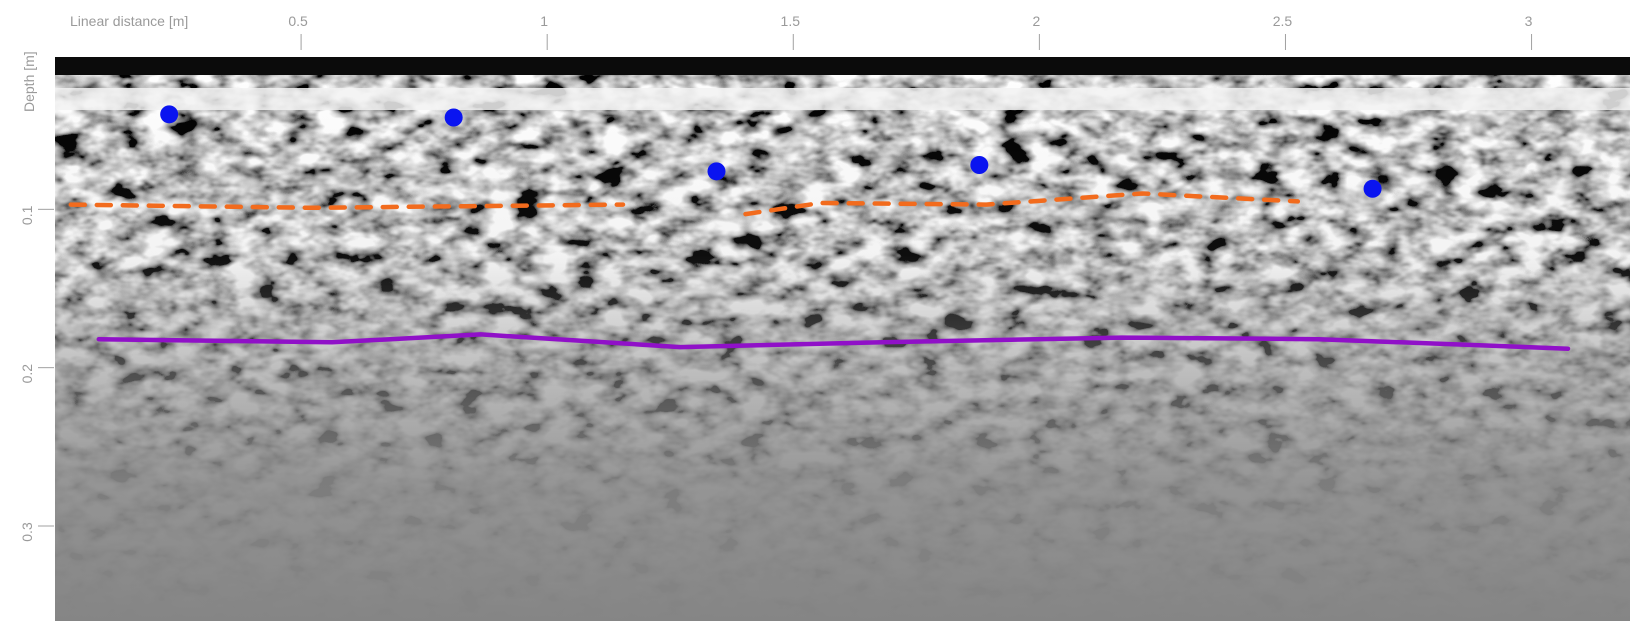 The width and height of the screenshot is (1630, 621). I want to click on x-tick-label: 1.5, so click(791, 21).